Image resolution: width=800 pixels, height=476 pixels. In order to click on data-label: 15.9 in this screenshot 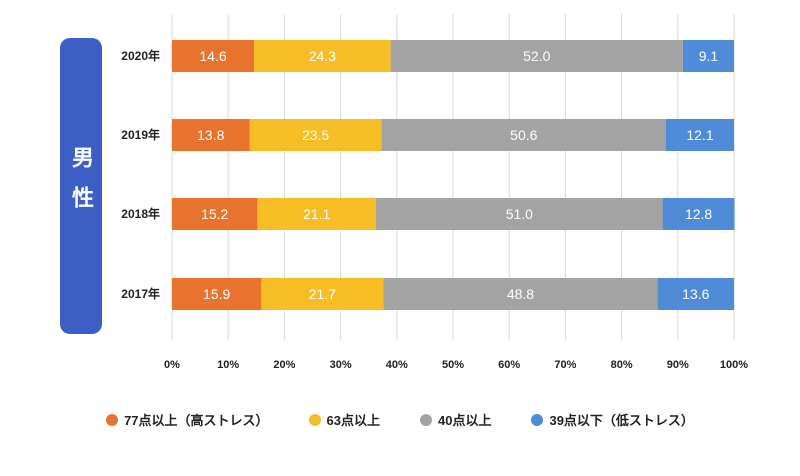, I will do `click(216, 294)`.